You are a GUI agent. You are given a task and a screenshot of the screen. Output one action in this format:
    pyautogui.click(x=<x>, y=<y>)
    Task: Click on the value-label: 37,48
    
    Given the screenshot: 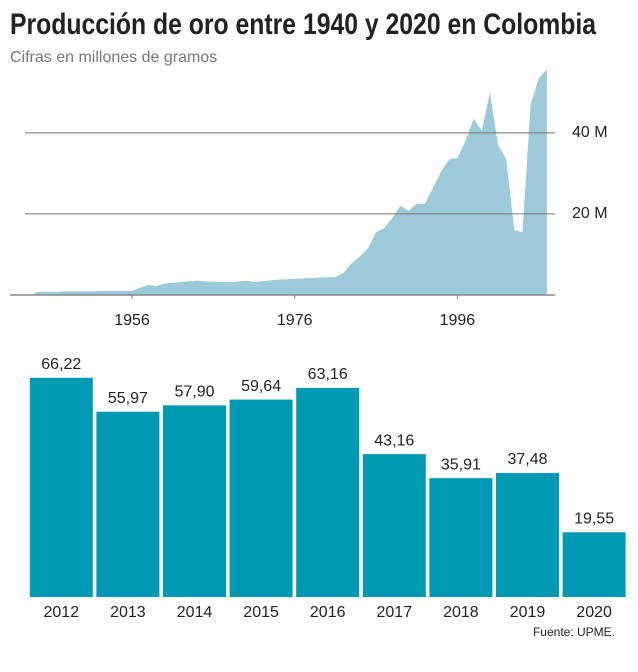 What is the action you would take?
    pyautogui.click(x=527, y=459)
    